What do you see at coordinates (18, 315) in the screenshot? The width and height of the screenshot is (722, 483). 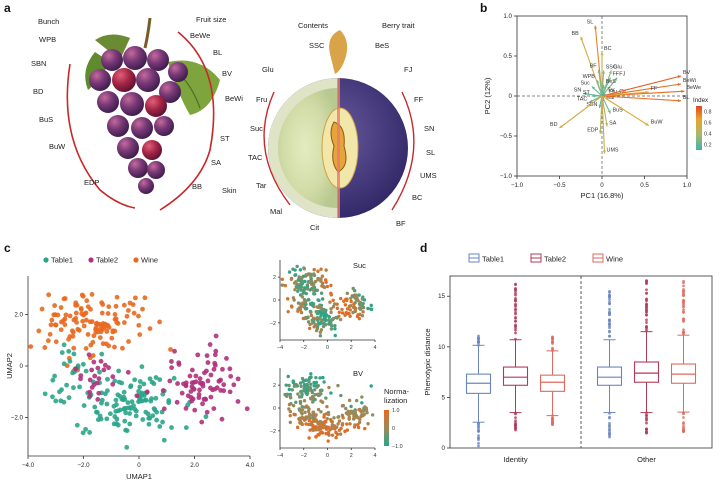 I see `y-tick-label: 2.0` at bounding box center [18, 315].